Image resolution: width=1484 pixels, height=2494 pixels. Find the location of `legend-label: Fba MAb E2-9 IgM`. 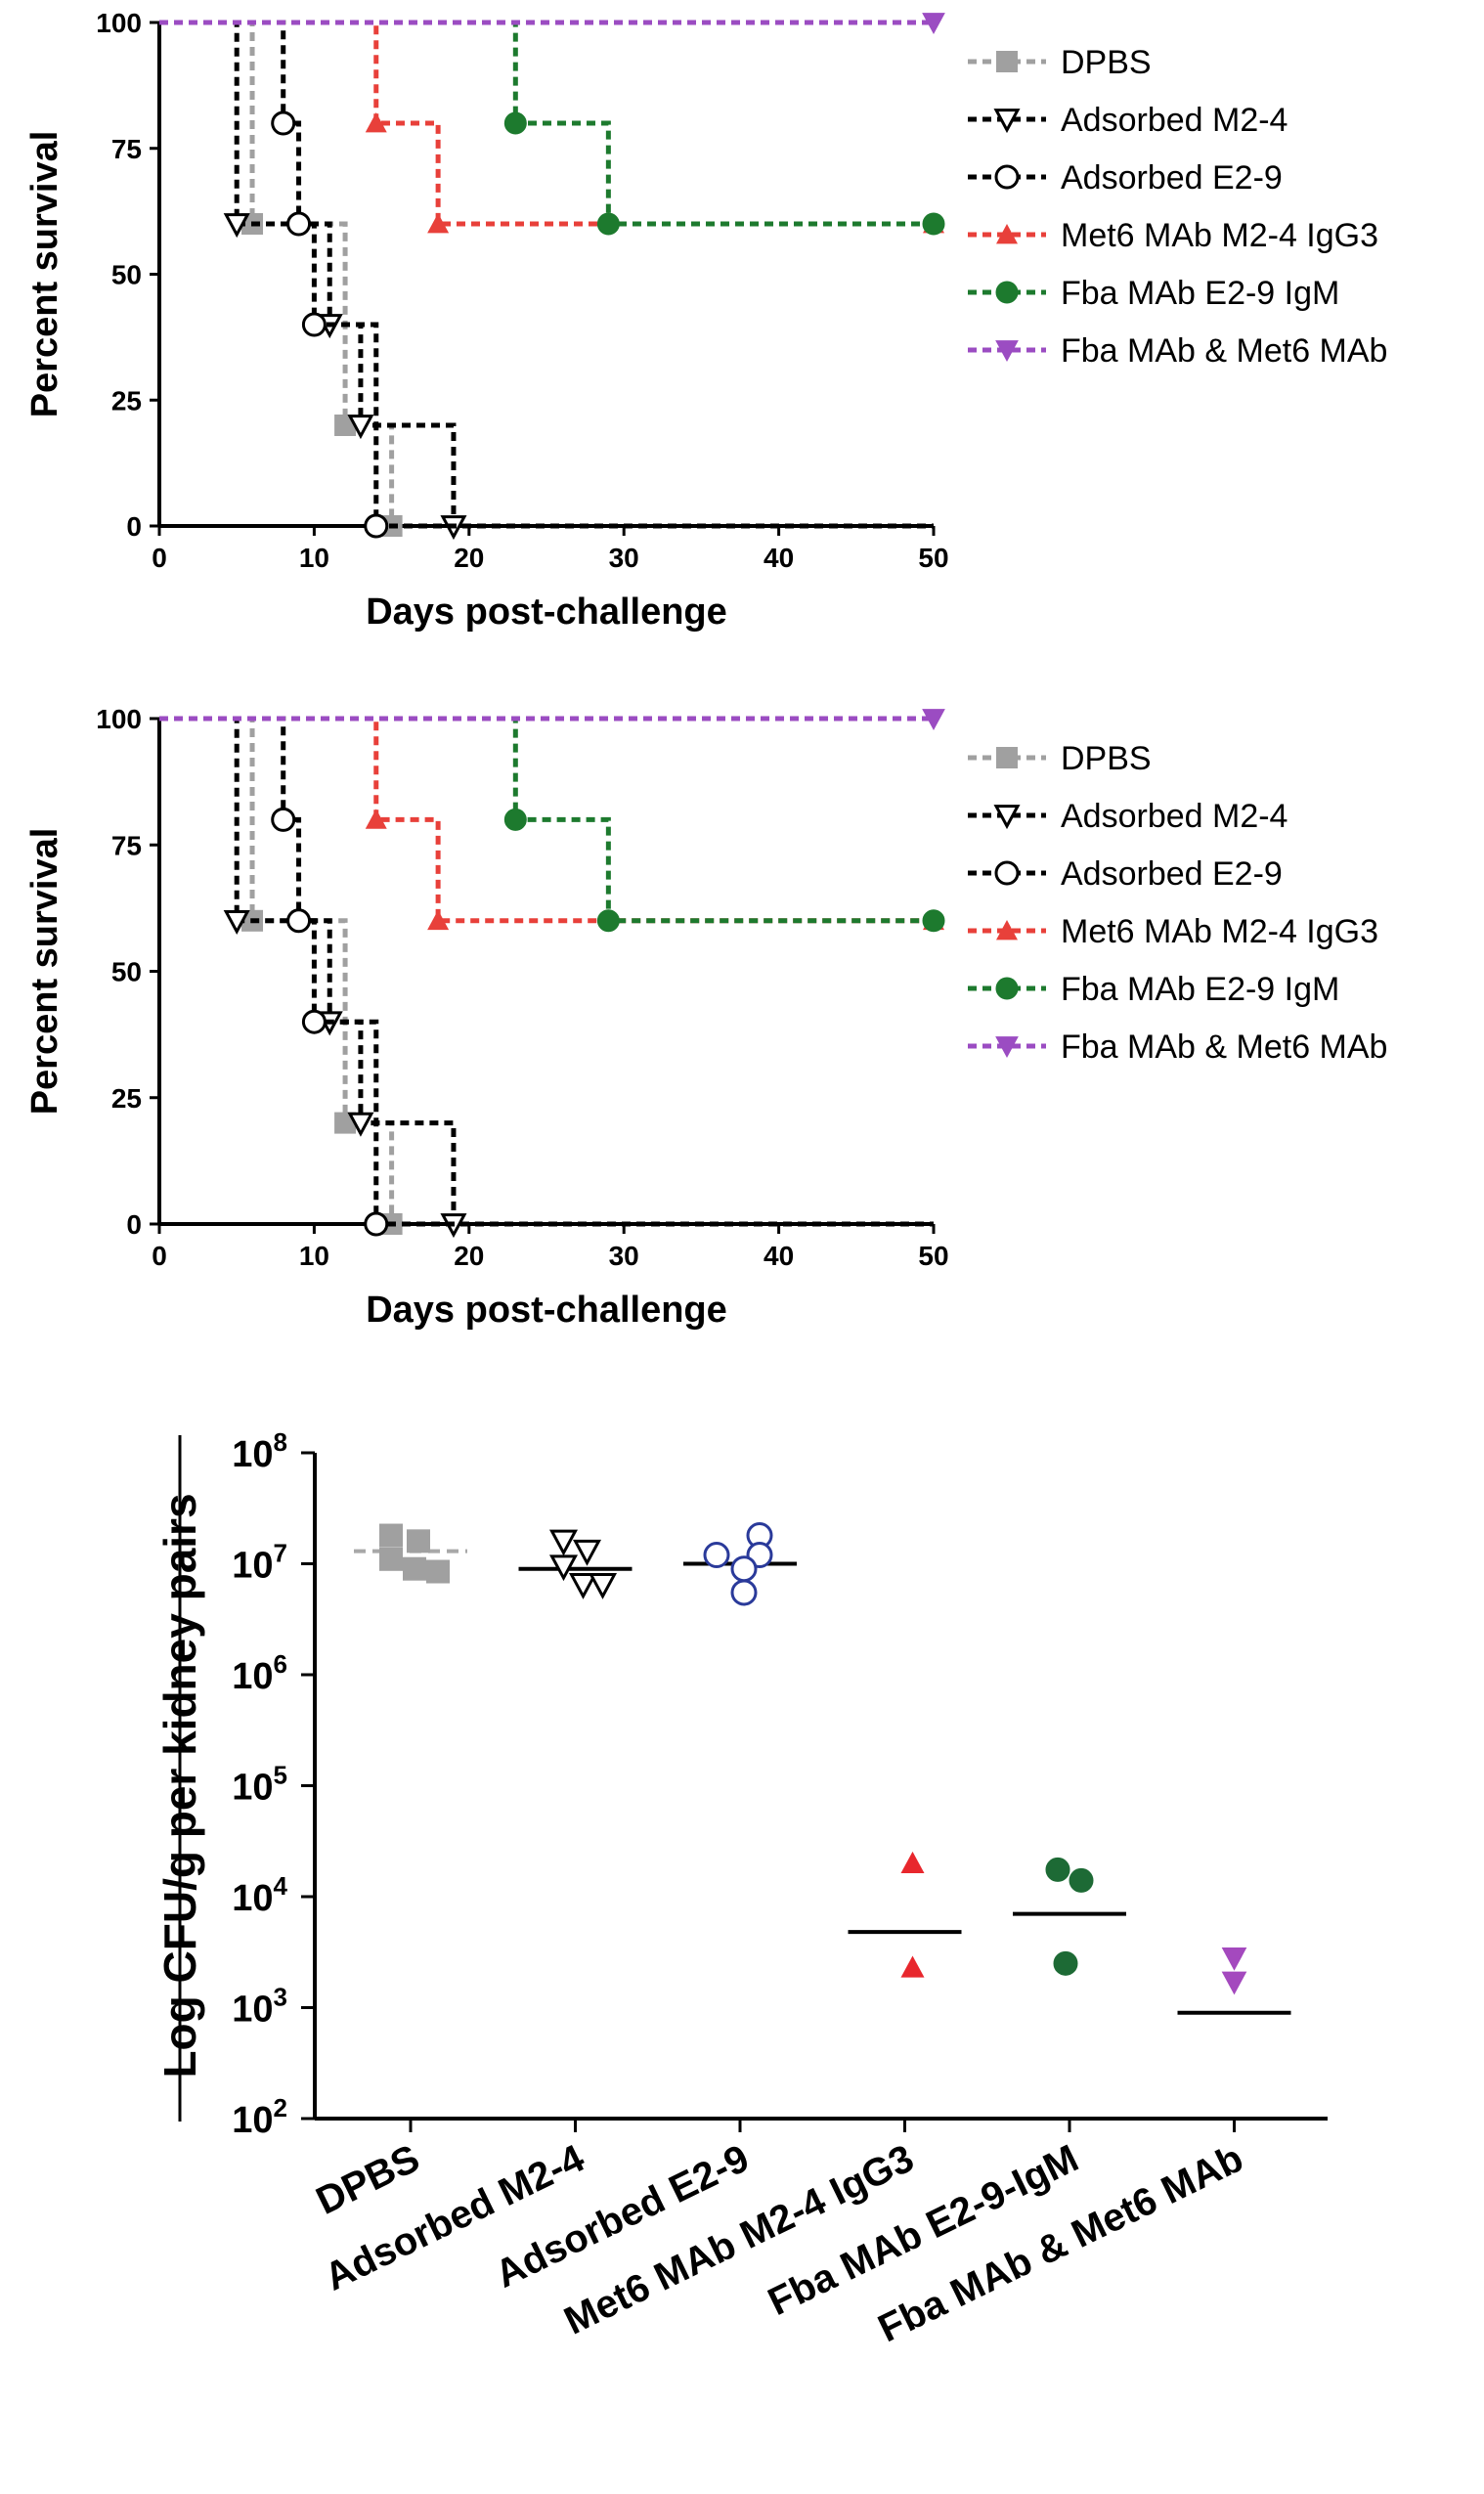

legend-label: Fba MAb E2-9 IgM is located at coordinates (1200, 293).